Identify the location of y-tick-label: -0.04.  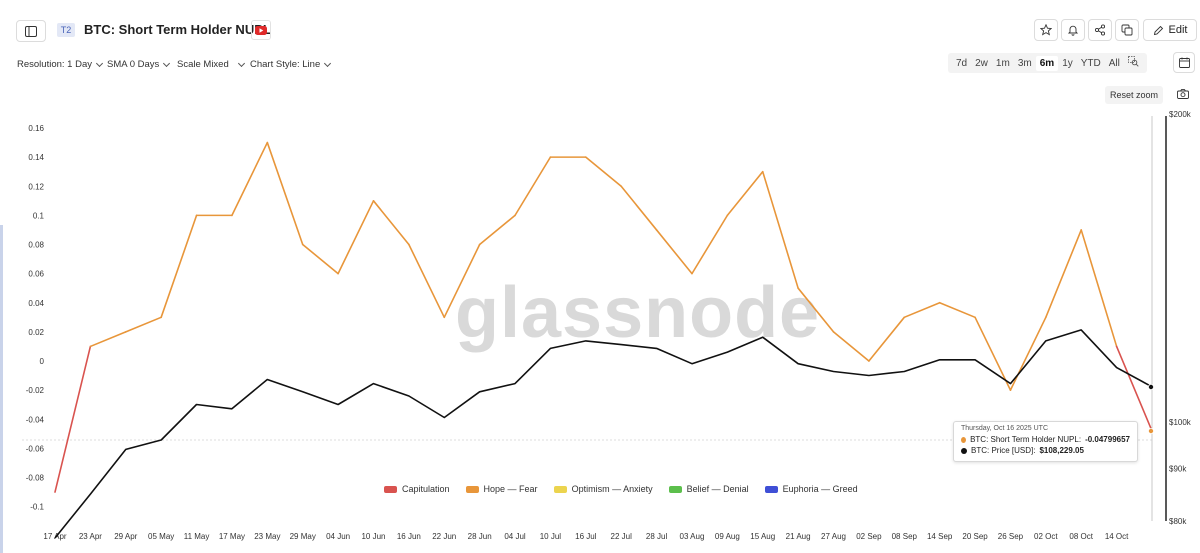
(35, 419).